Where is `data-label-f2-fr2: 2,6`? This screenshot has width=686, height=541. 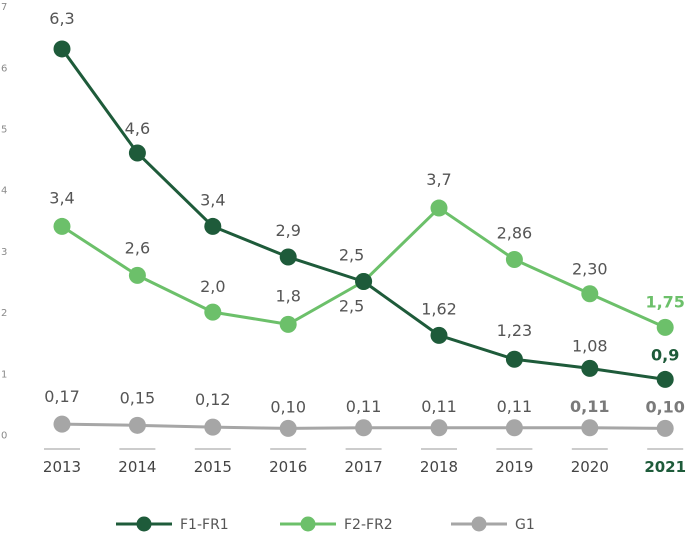 data-label-f2-fr2: 2,6 is located at coordinates (137, 247).